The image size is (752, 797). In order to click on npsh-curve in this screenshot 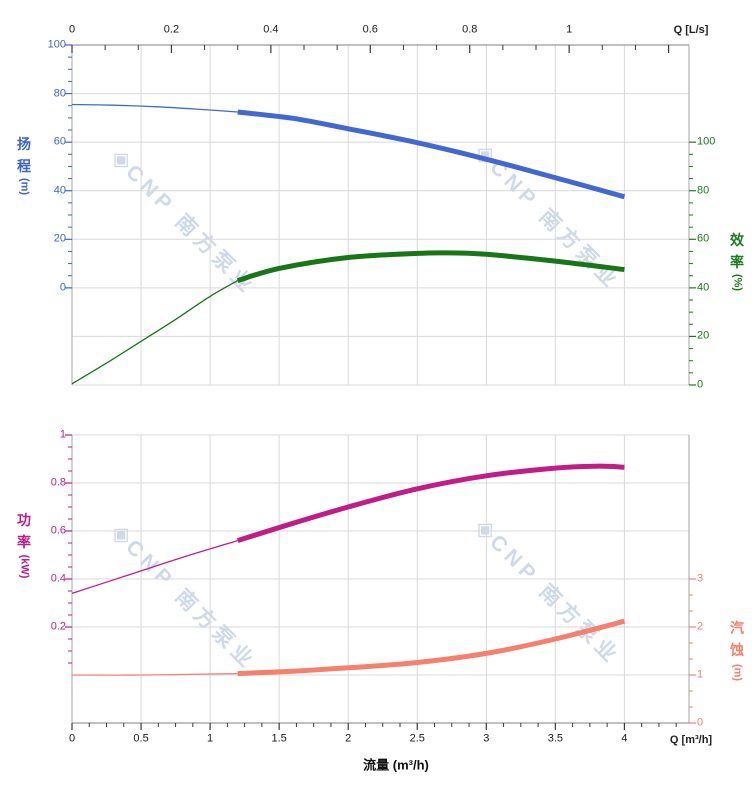, I will do `click(348, 647)`.